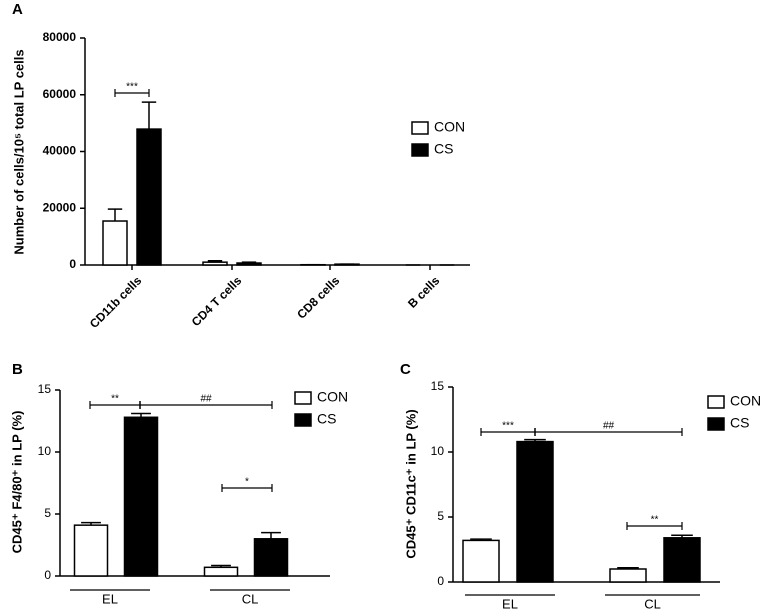 The width and height of the screenshot is (767, 613). Describe the element at coordinates (17, 369) in the screenshot. I see `panel-label: B` at that location.